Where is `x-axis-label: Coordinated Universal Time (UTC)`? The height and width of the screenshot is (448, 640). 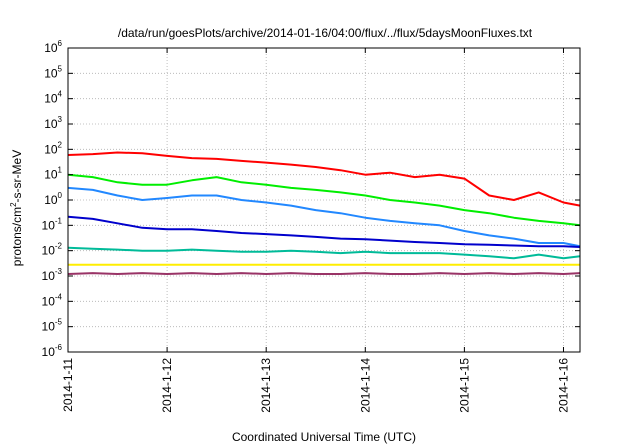
x-axis-label: Coordinated Universal Time (UTC) is located at coordinates (324, 437).